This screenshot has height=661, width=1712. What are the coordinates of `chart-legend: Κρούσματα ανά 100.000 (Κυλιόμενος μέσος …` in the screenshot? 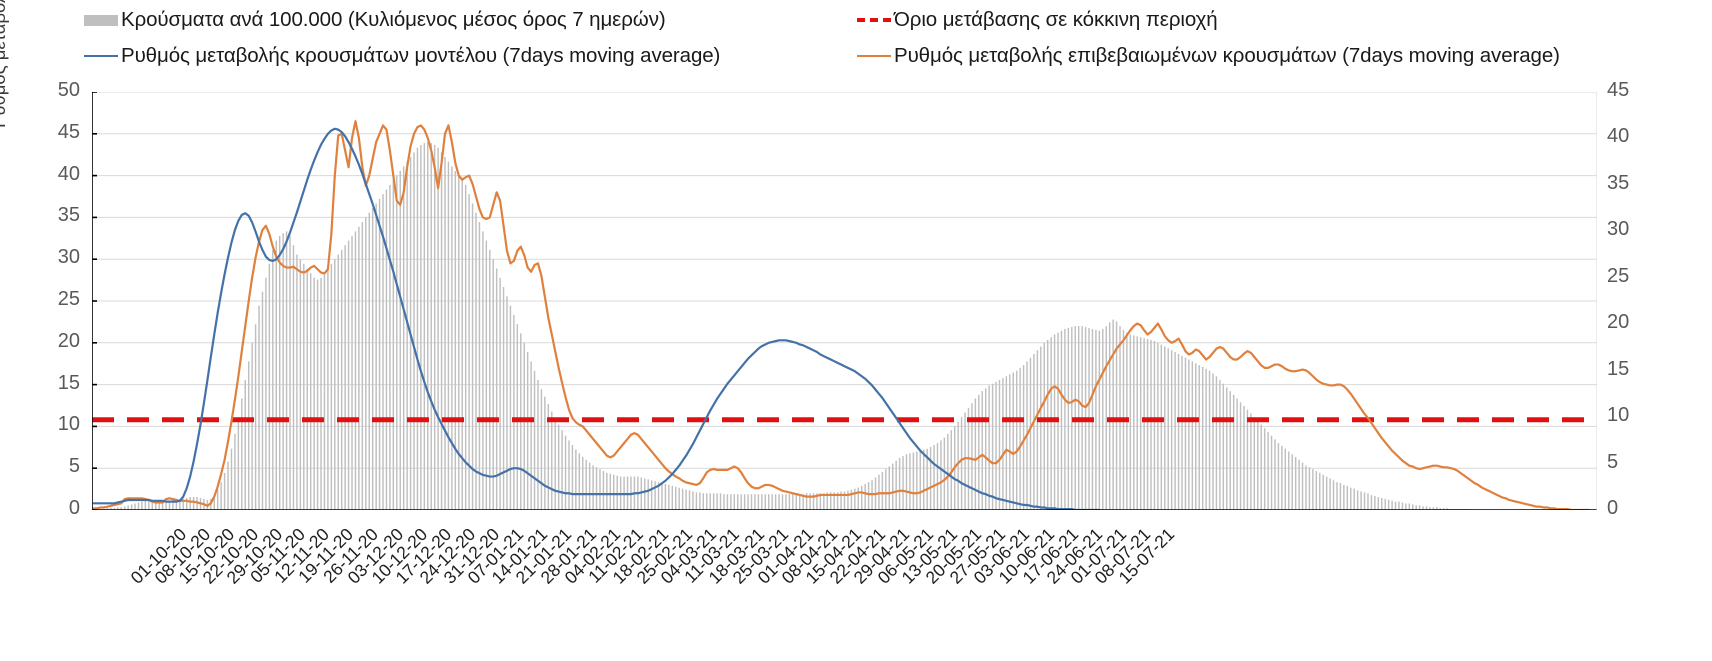 It's located at (856, 40).